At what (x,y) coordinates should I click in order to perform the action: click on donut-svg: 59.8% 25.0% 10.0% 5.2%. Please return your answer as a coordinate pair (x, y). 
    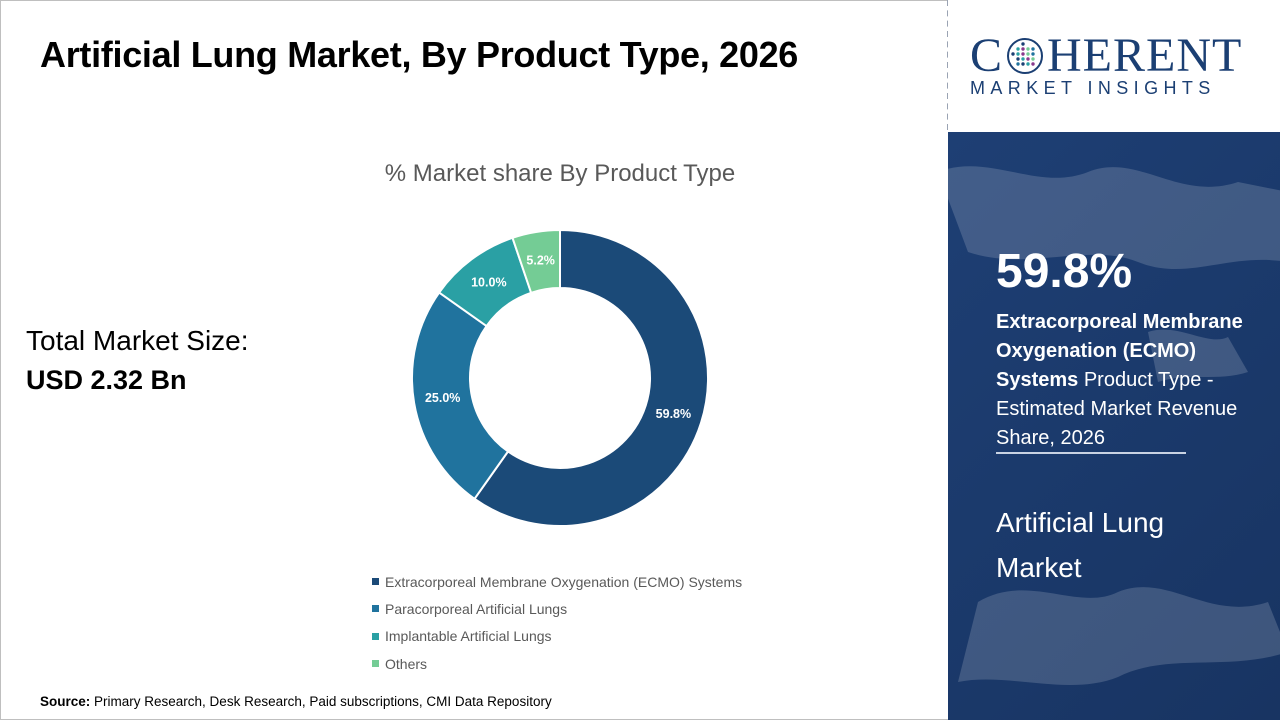
    Looking at the image, I should click on (560, 377).